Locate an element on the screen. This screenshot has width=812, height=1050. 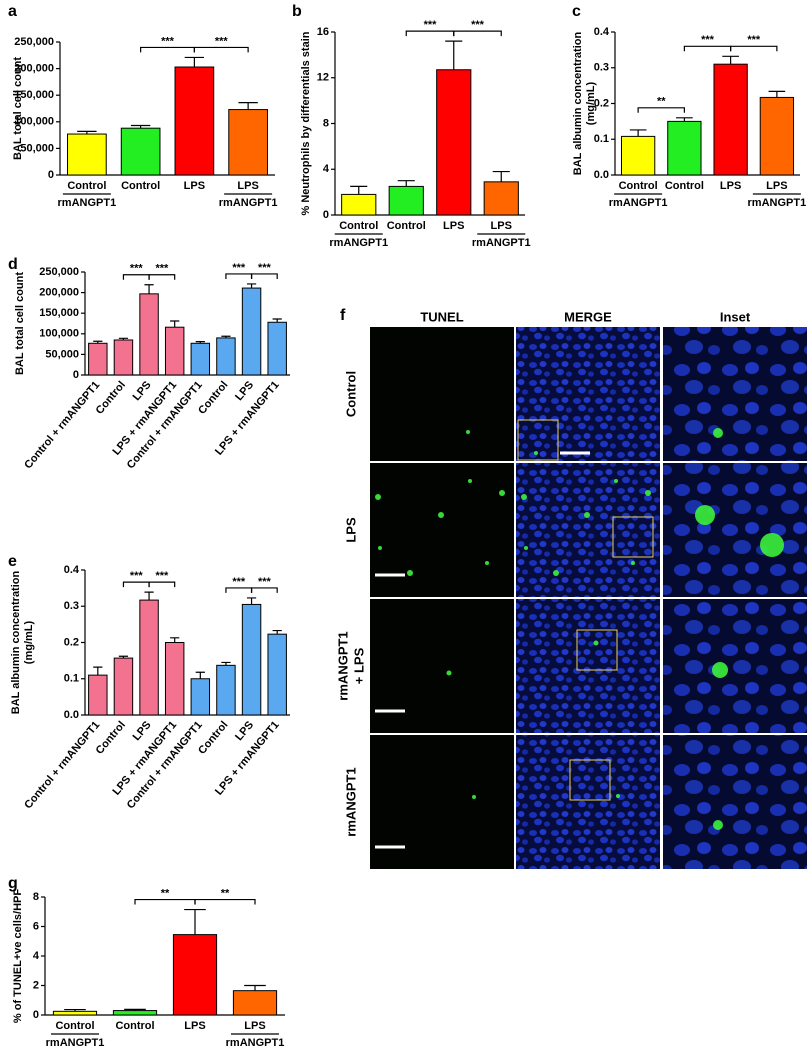
row-label: rmANGPT1 is located at coordinates (342, 665).